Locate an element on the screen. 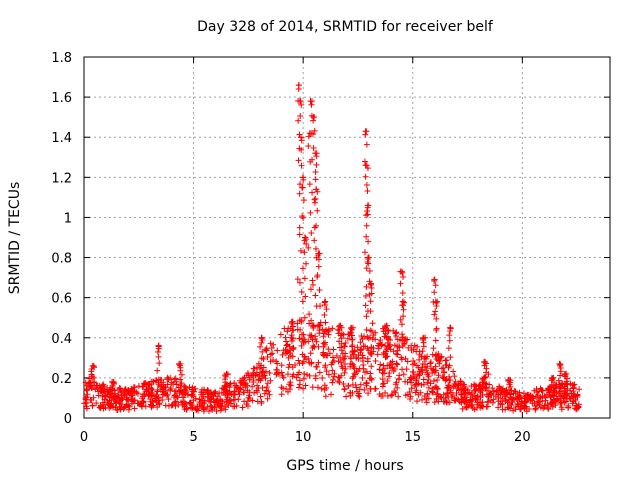  y-tick-label: 0.8 is located at coordinates (61, 259).